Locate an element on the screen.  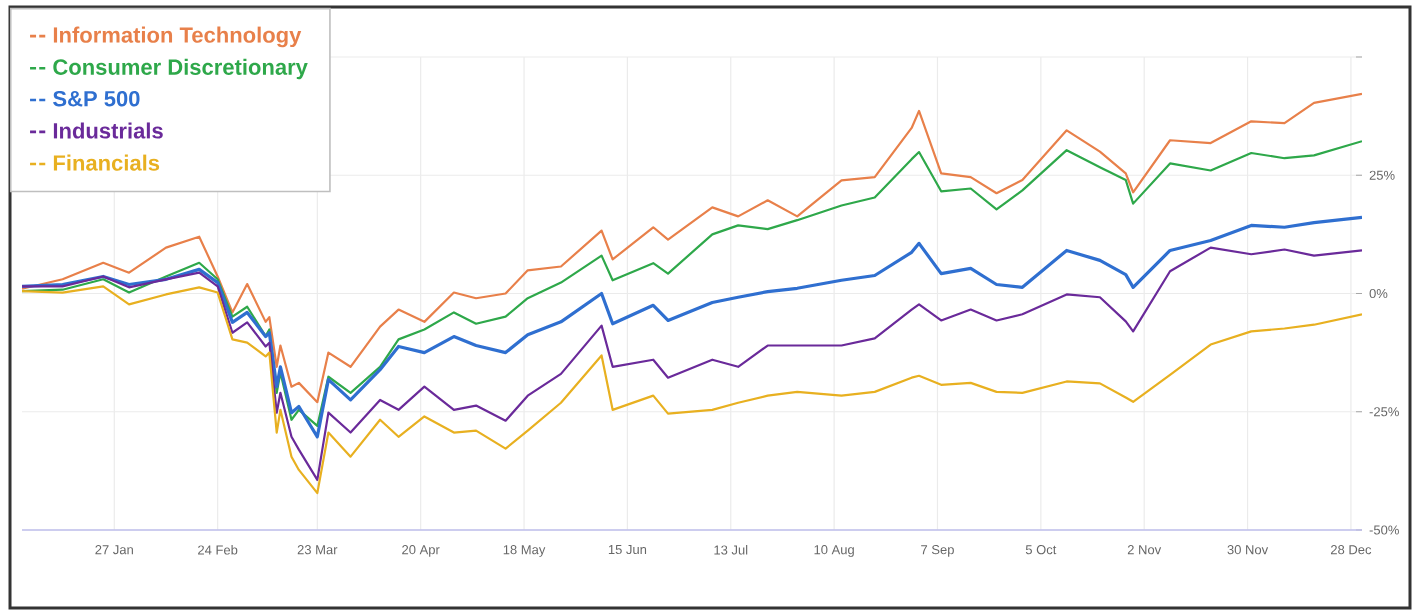
x-tick-label: 2 Nov is located at coordinates (1144, 550).